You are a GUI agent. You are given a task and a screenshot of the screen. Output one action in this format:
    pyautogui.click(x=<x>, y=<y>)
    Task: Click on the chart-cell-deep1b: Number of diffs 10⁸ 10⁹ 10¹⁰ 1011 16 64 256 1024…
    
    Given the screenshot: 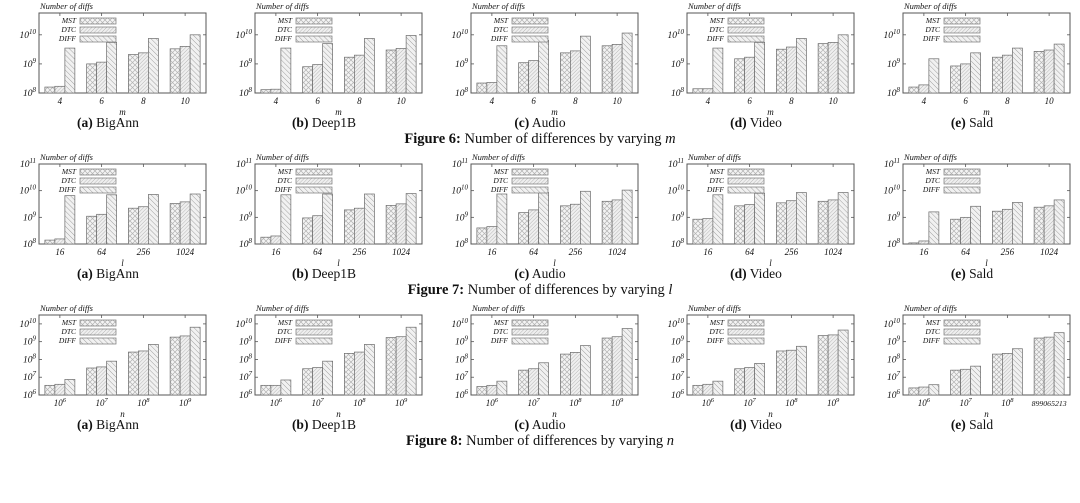 What is the action you would take?
    pyautogui.click(x=324, y=216)
    